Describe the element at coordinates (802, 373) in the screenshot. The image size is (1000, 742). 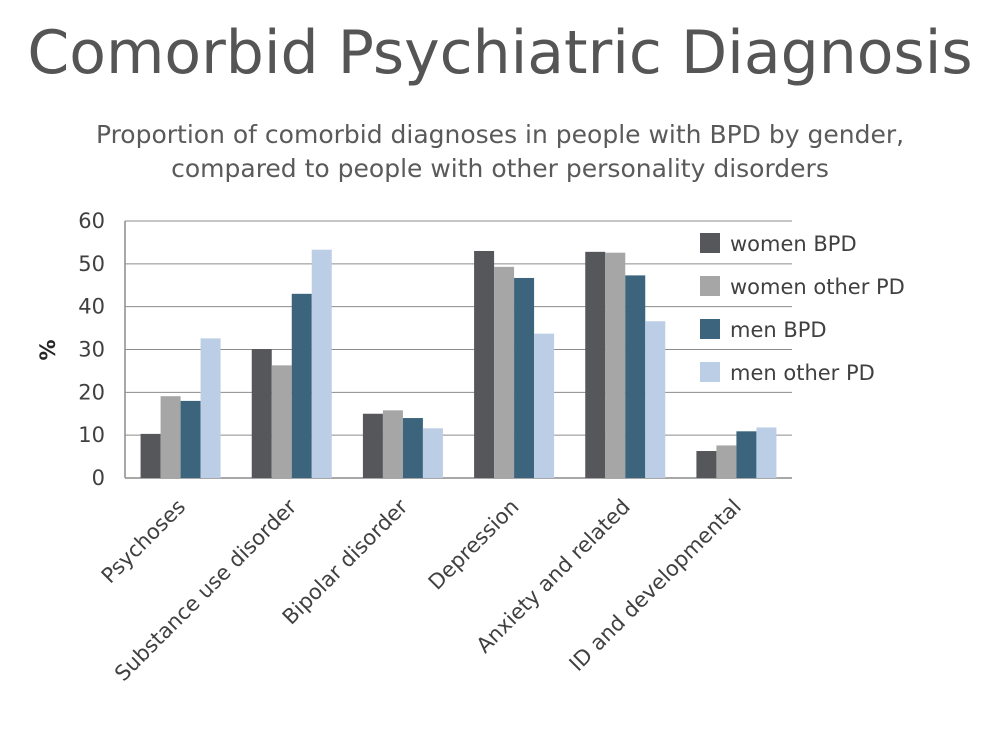
I see `legend-label: men other PD` at that location.